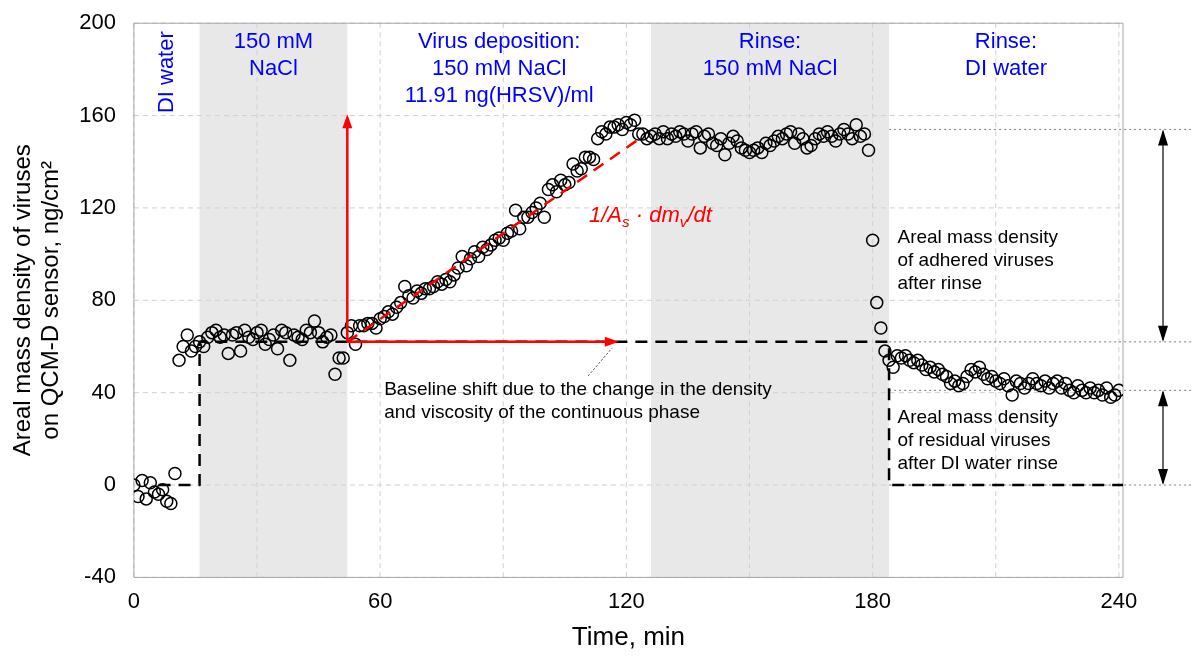 The image size is (1194, 661). I want to click on band-label: 150 mM NaCl, so click(273, 54).